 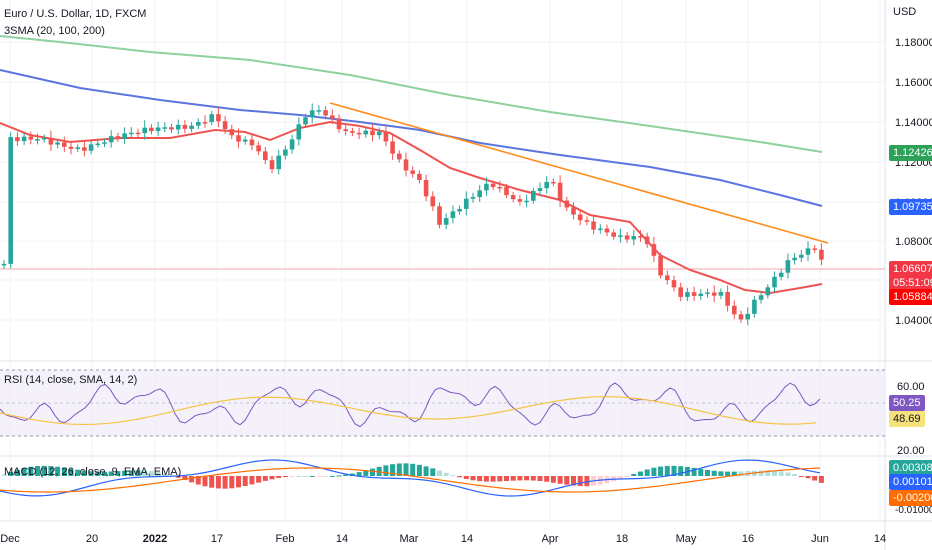 What do you see at coordinates (71, 380) in the screenshot?
I see `rsi-legend: RSI (14, close, SMA, 14, 2)` at bounding box center [71, 380].